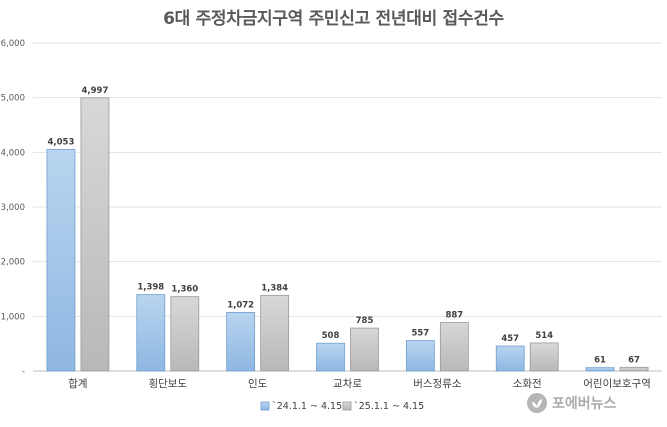  Describe the element at coordinates (347, 384) in the screenshot. I see `x-category-label: 교차로` at that location.